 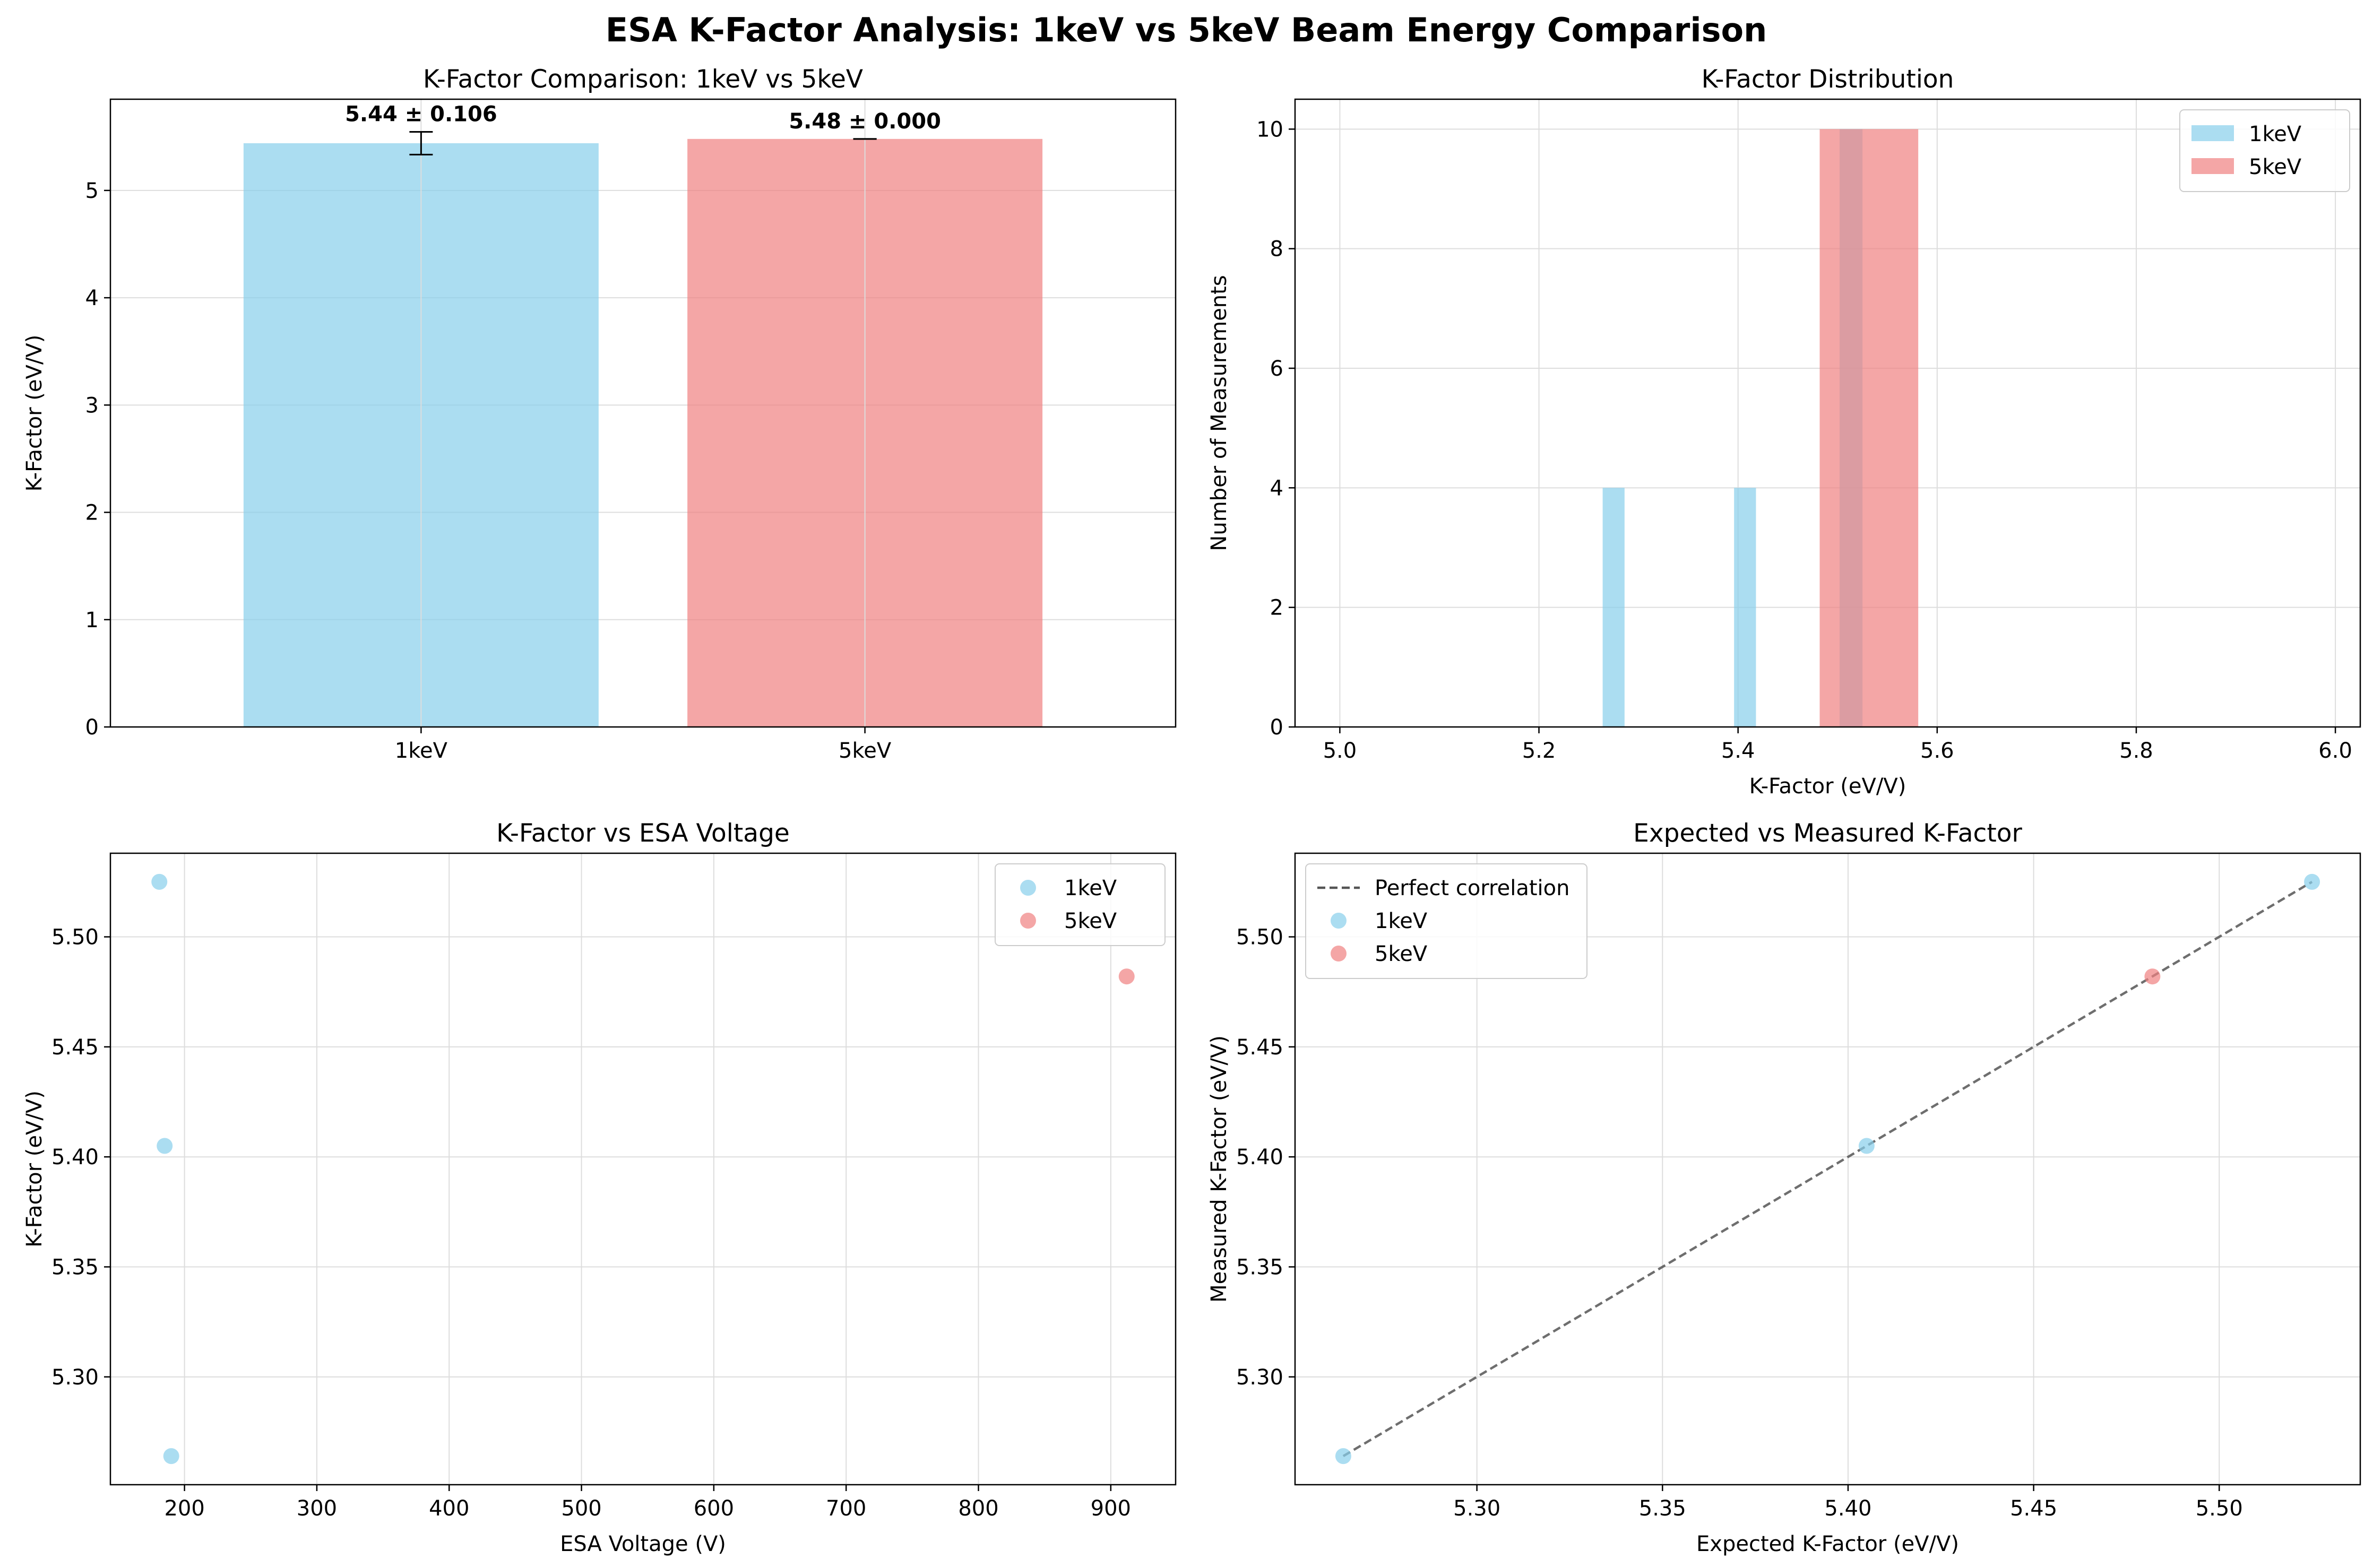 What do you see at coordinates (846, 1508) in the screenshot?
I see `x-tick-label: 700` at bounding box center [846, 1508].